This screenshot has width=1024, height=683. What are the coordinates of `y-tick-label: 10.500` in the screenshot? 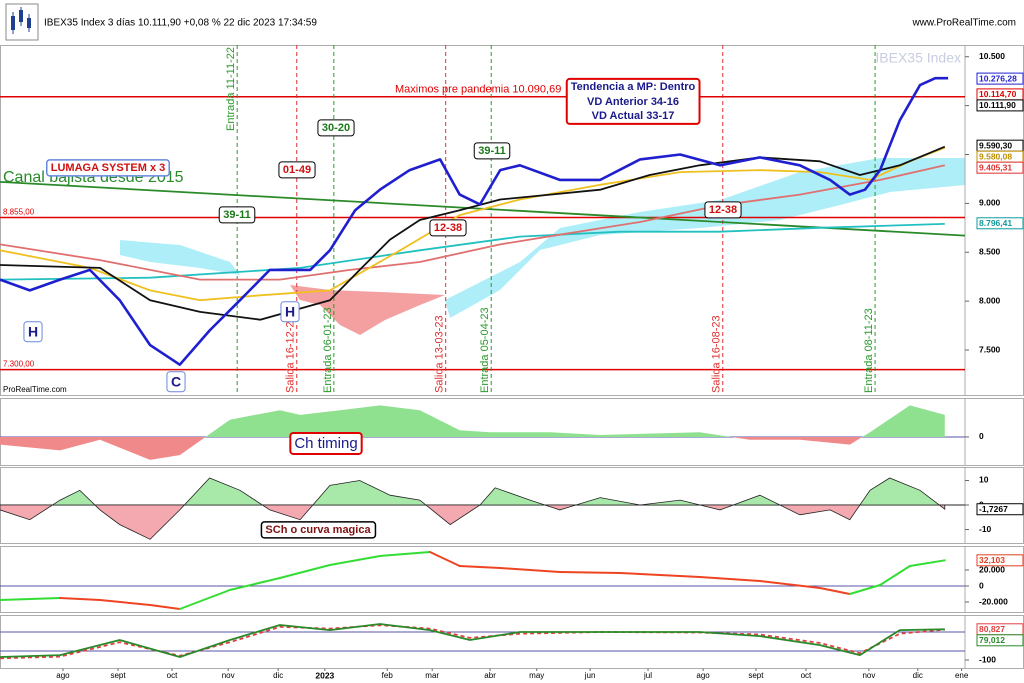 It's located at (992, 56).